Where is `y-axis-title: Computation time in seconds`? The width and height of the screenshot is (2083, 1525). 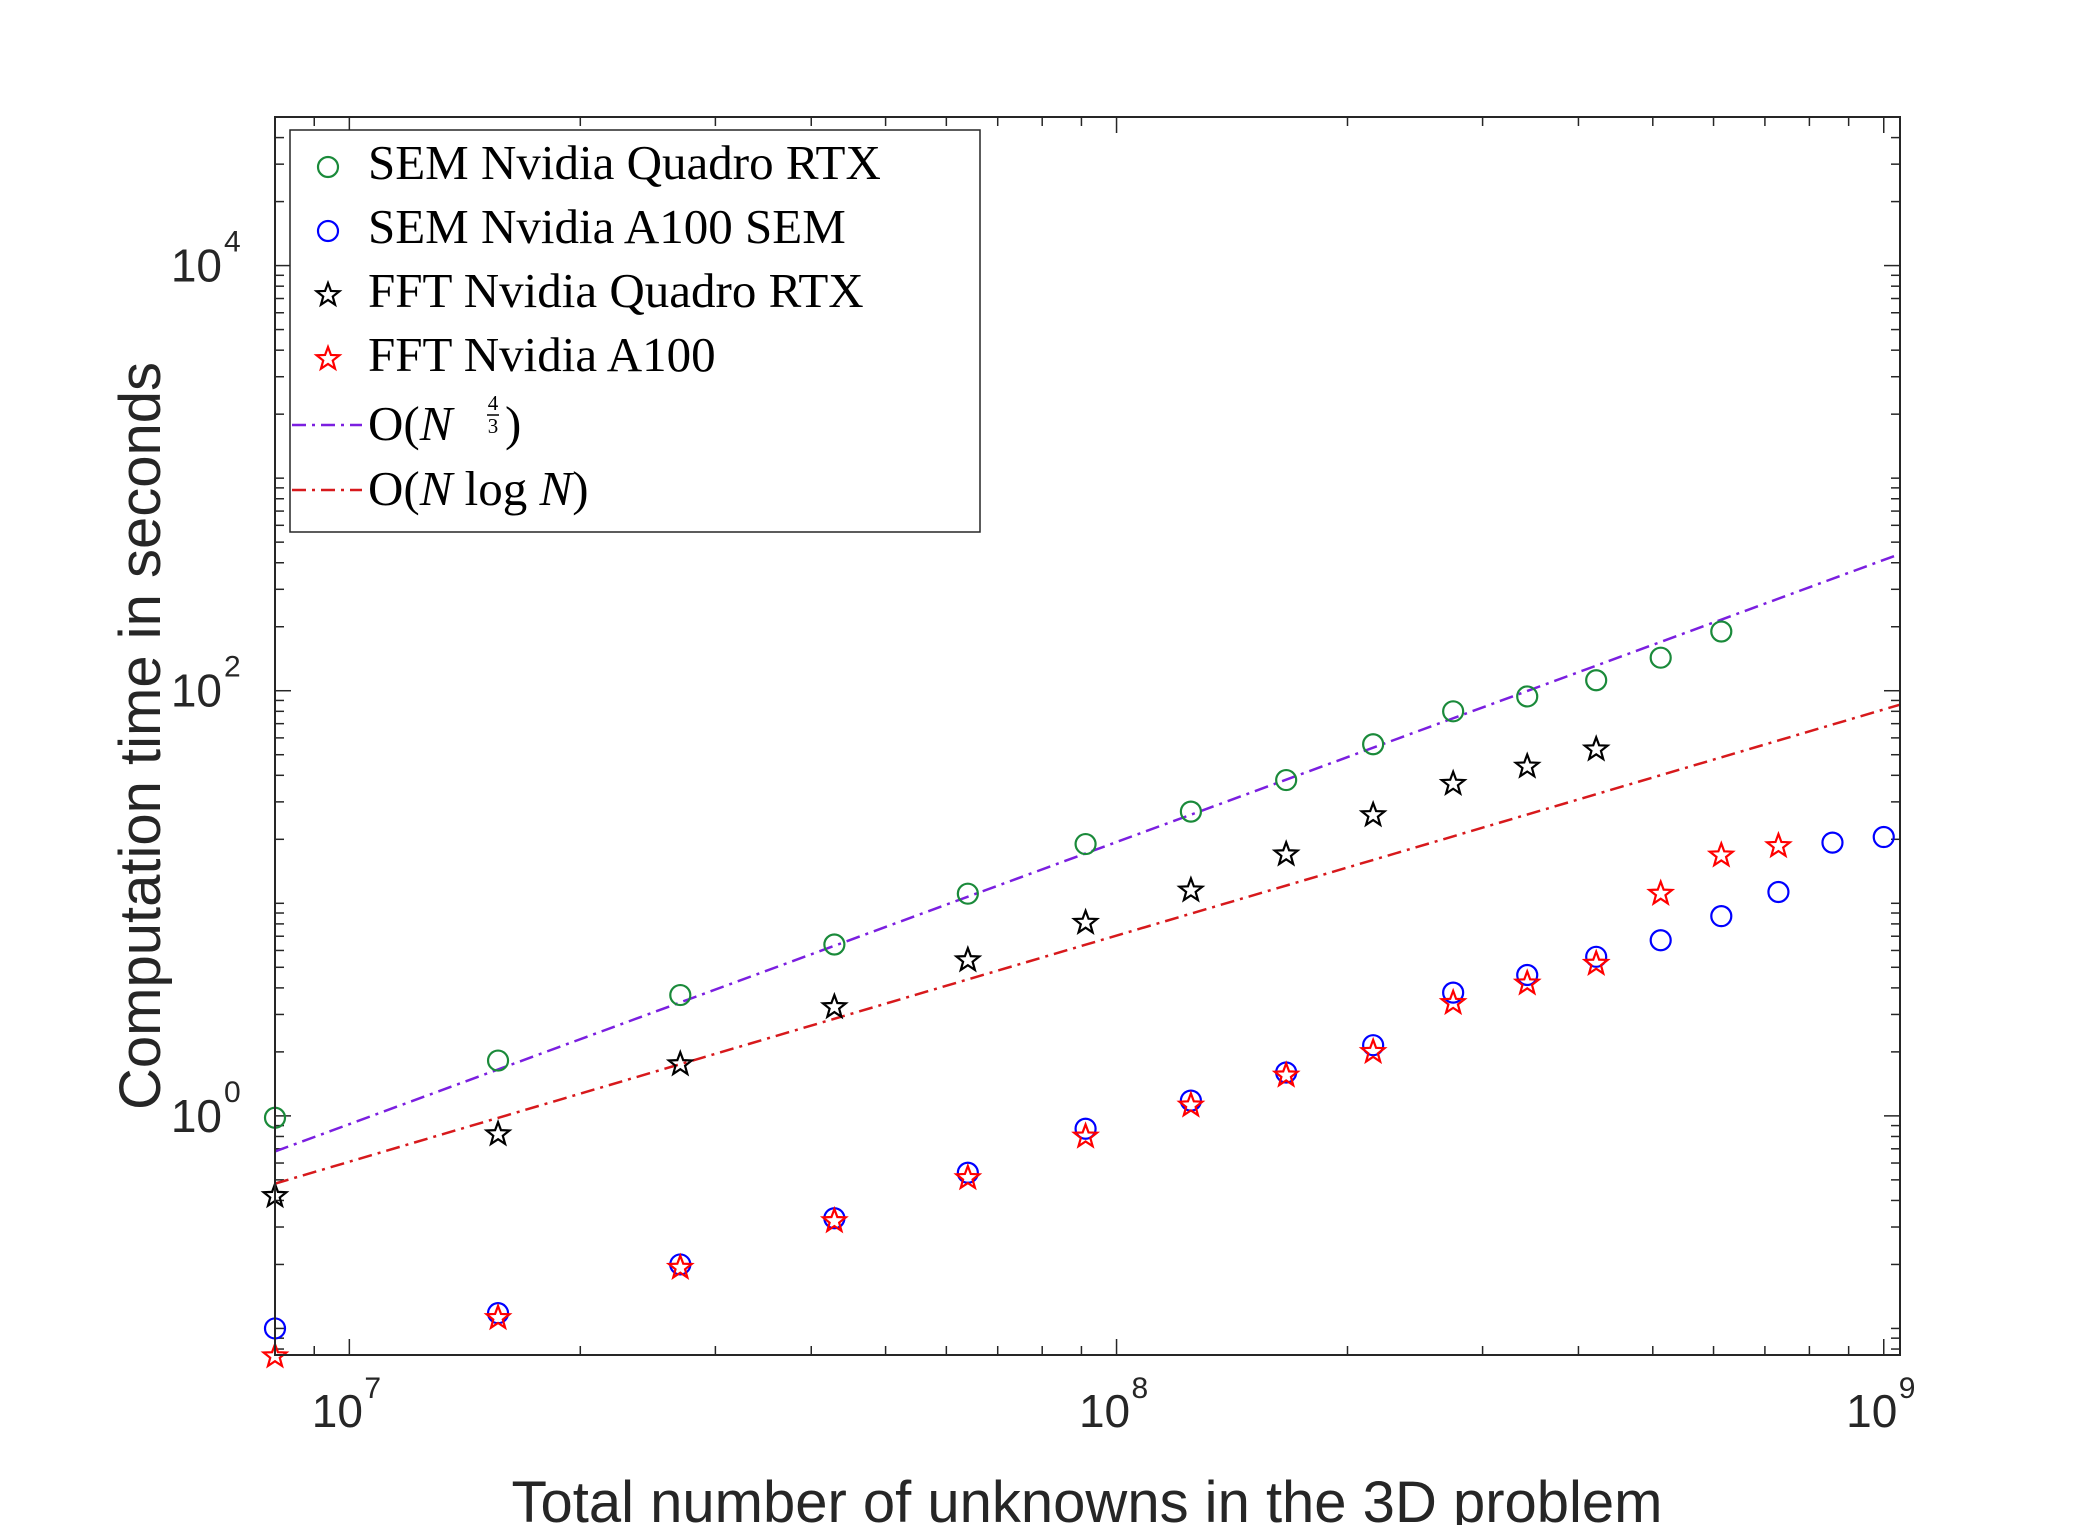
y-axis-title: Computation time in seconds is located at coordinates (140, 736).